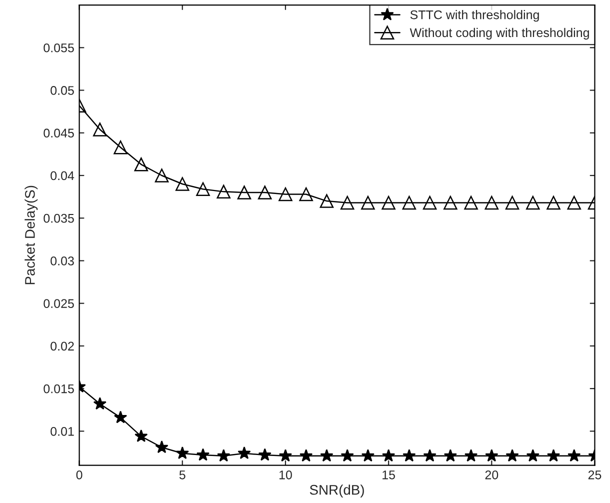  What do you see at coordinates (62, 346) in the screenshot?
I see `y-tick-label: 0.02` at bounding box center [62, 346].